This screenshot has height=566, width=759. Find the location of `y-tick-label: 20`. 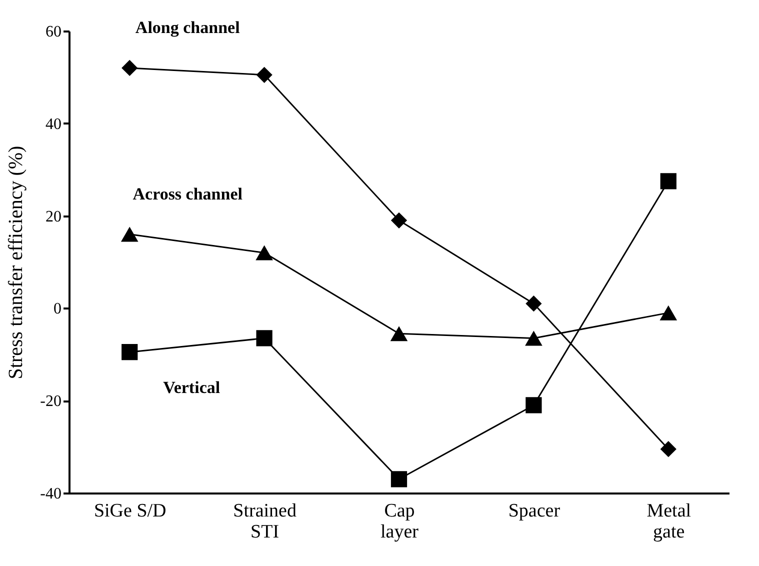

y-tick-label: 20 is located at coordinates (54, 217).